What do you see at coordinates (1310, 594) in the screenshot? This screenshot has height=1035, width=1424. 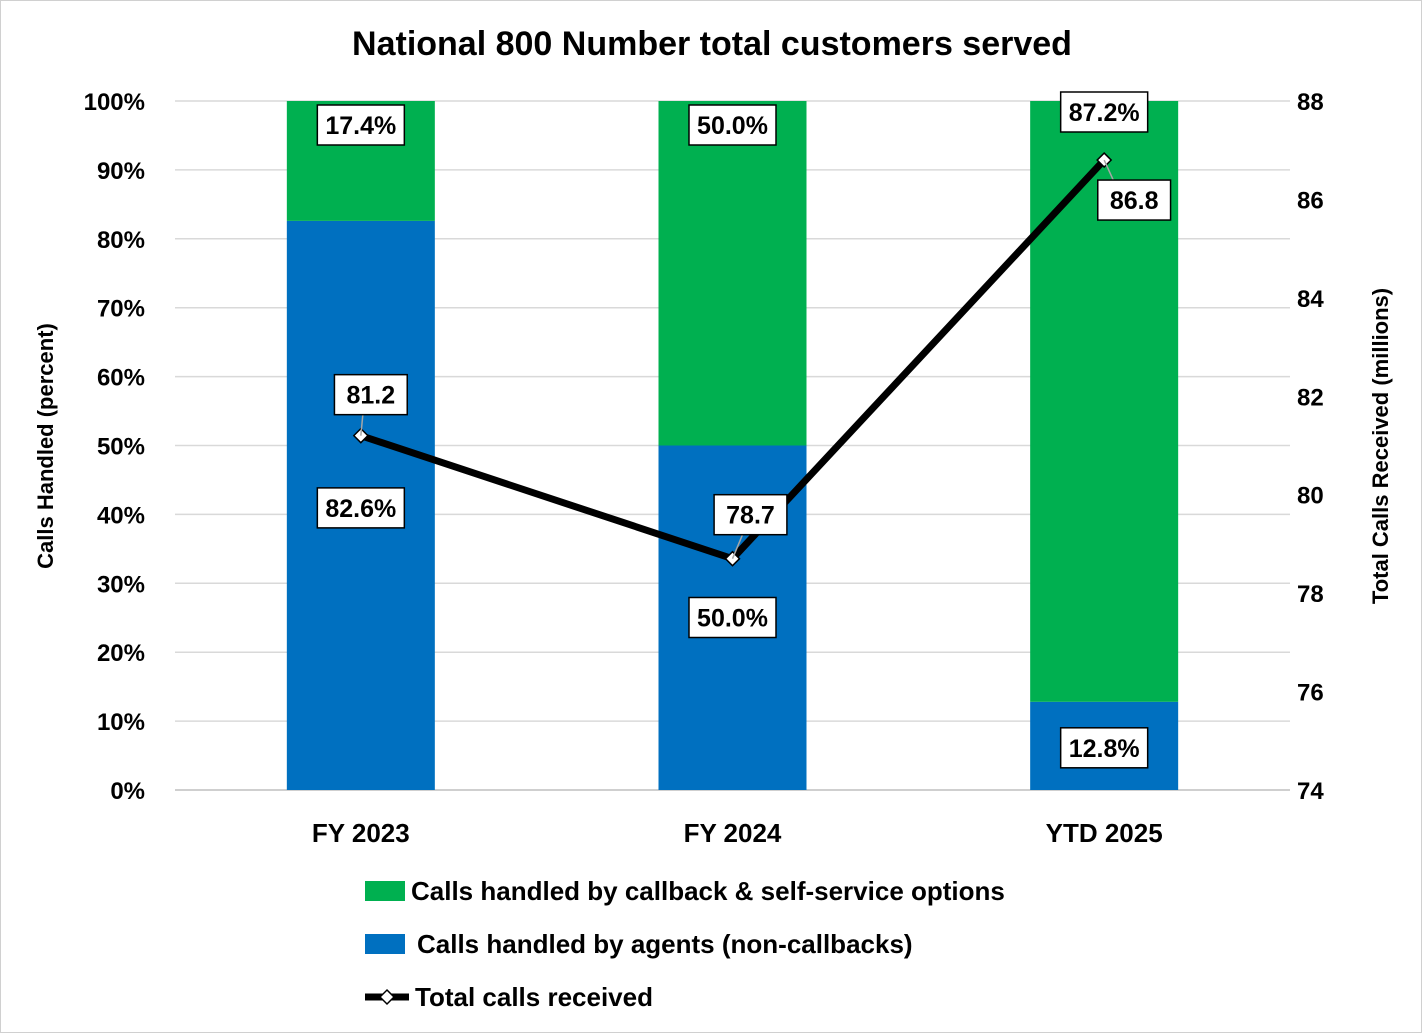 I see `y2-tick-label: 78` at bounding box center [1310, 594].